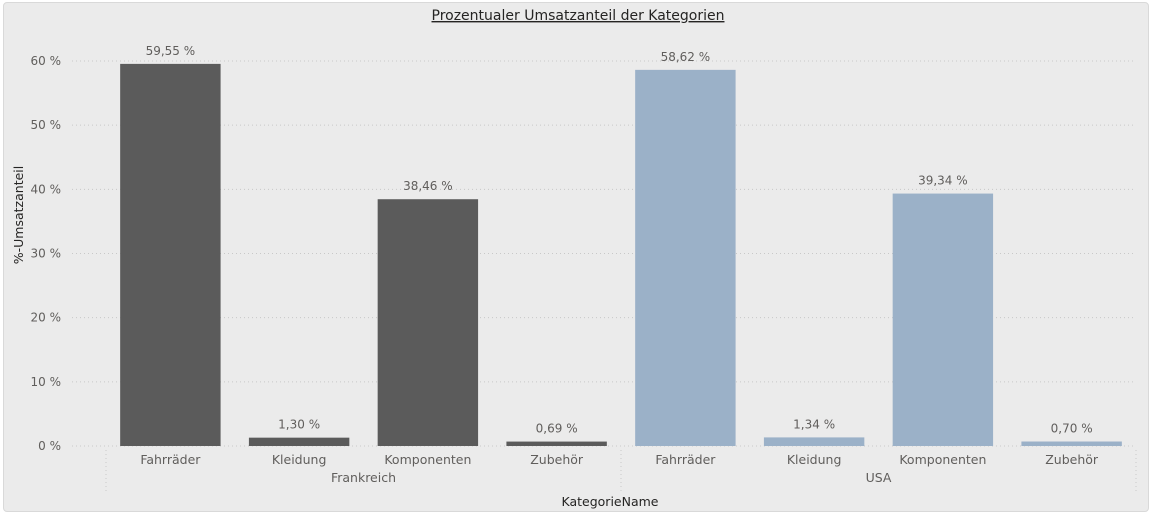 The height and width of the screenshot is (515, 1153). What do you see at coordinates (49, 446) in the screenshot?
I see `y-tick-label: 0 %` at bounding box center [49, 446].